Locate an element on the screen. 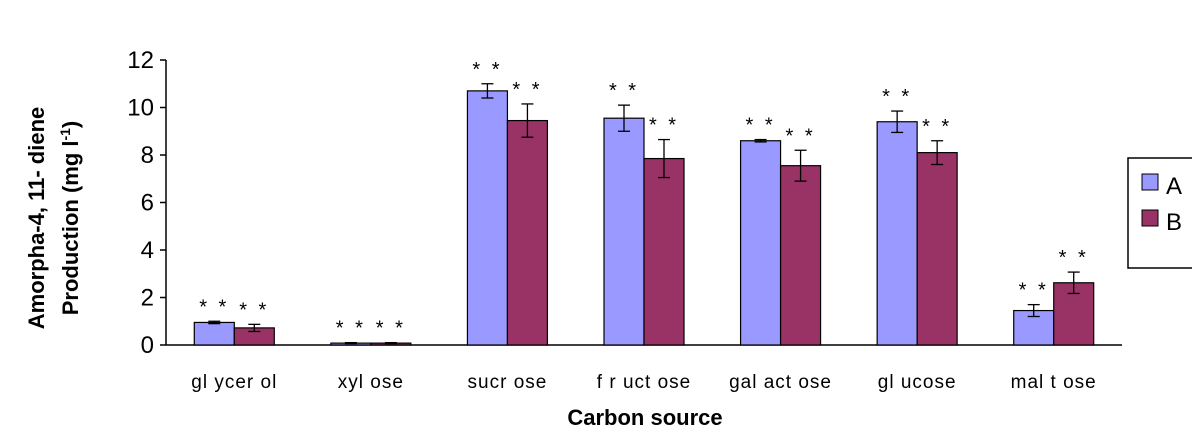 The height and width of the screenshot is (433, 1192). y-tick-label: 10 is located at coordinates (140, 108).